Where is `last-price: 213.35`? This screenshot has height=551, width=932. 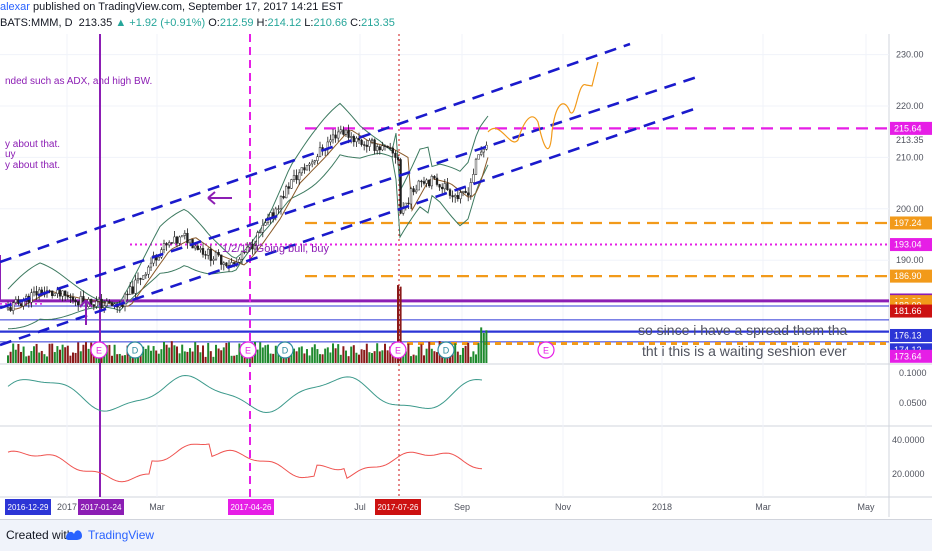
last-price: 213.35 is located at coordinates (95, 23).